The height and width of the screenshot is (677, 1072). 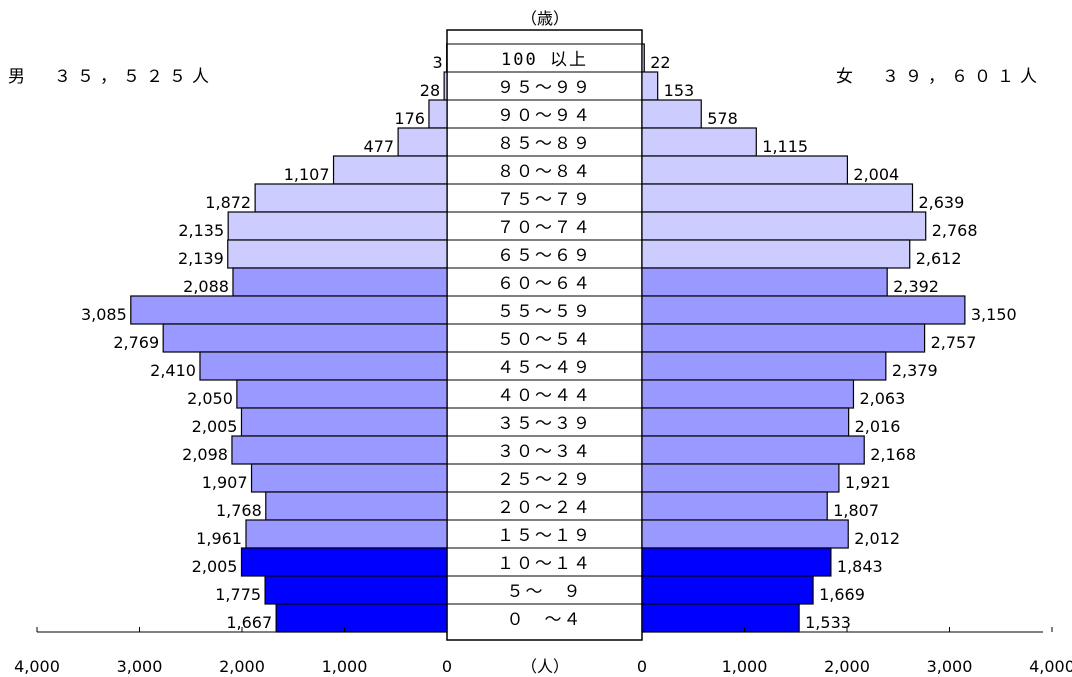 What do you see at coordinates (544, 172) in the screenshot?
I see `age-group-label: ８０～８４` at bounding box center [544, 172].